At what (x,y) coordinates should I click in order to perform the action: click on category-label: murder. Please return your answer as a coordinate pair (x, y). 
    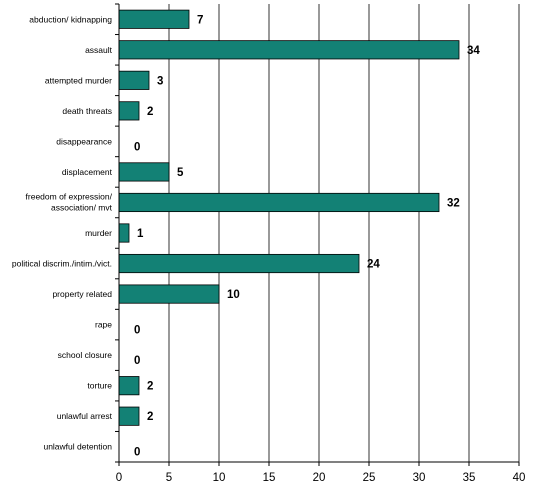
    Looking at the image, I should click on (98, 233).